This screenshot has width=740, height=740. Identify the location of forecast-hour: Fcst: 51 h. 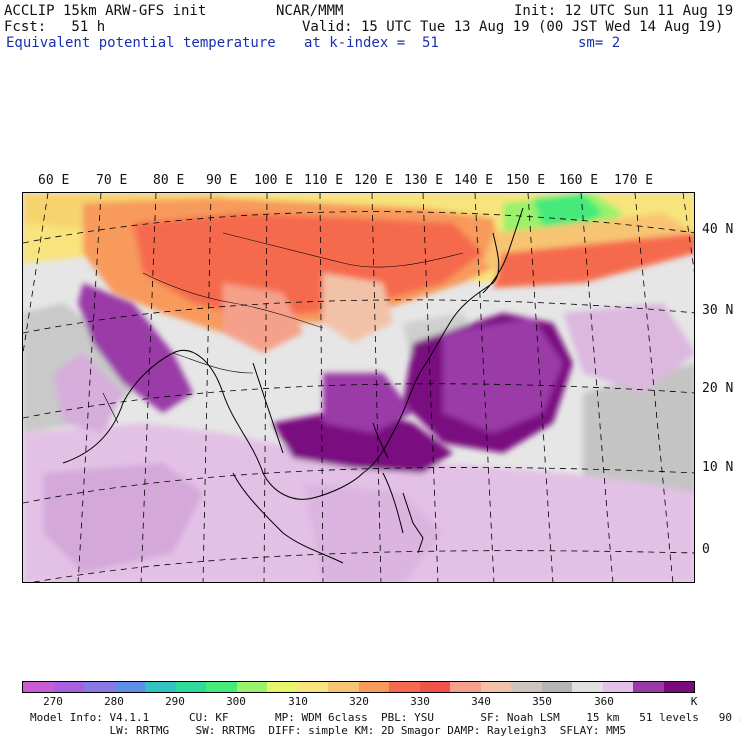
(55, 27).